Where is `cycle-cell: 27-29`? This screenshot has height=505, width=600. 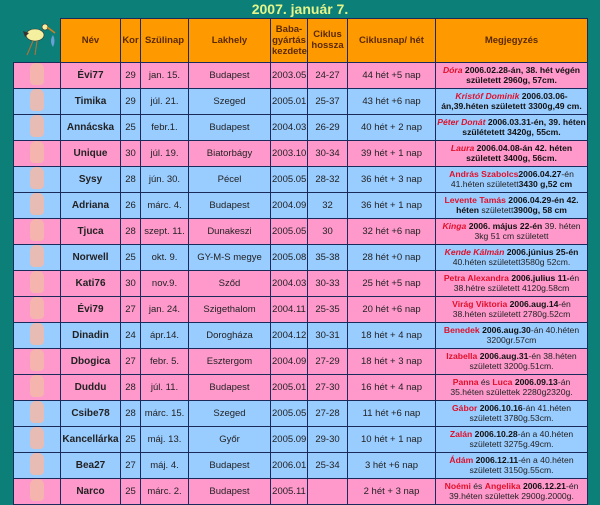
cycle-cell: 27-29 is located at coordinates (327, 361).